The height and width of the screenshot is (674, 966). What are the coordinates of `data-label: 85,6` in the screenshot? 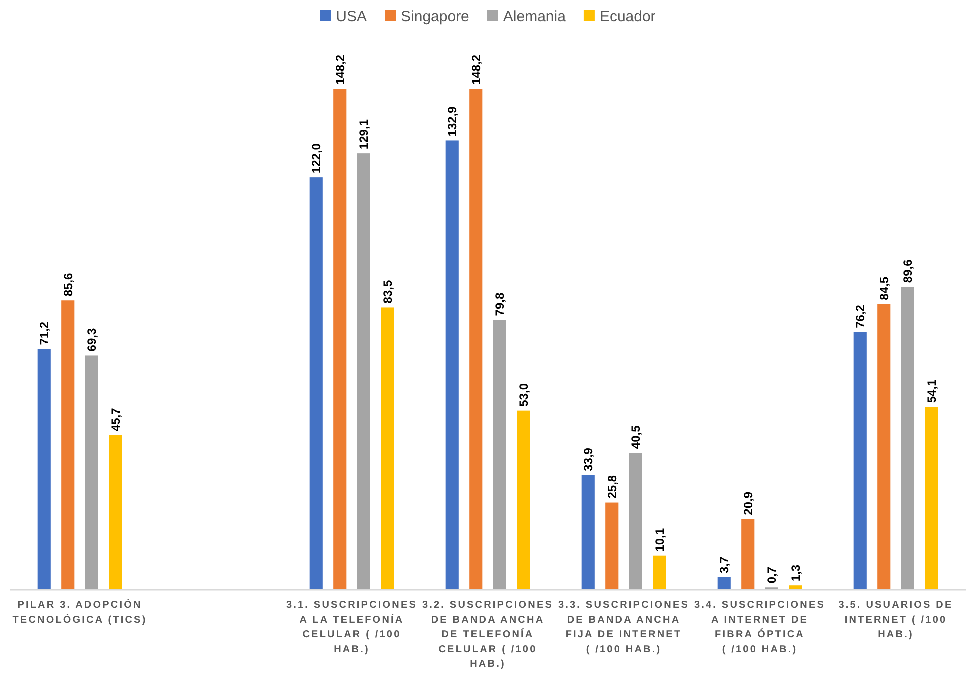 It's located at (68, 284).